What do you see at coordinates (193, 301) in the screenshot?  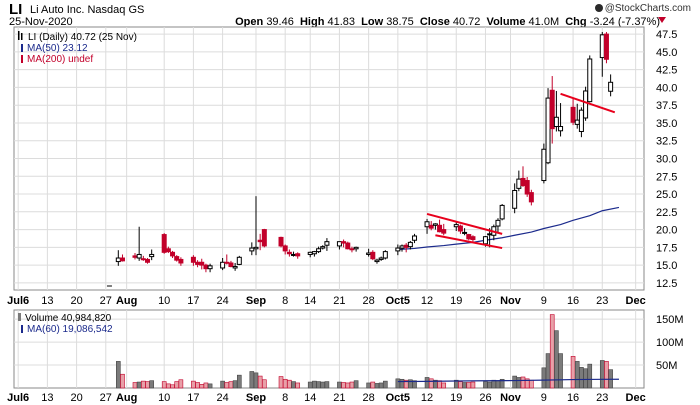 I see `price-x-tick-label: 17` at bounding box center [193, 301].